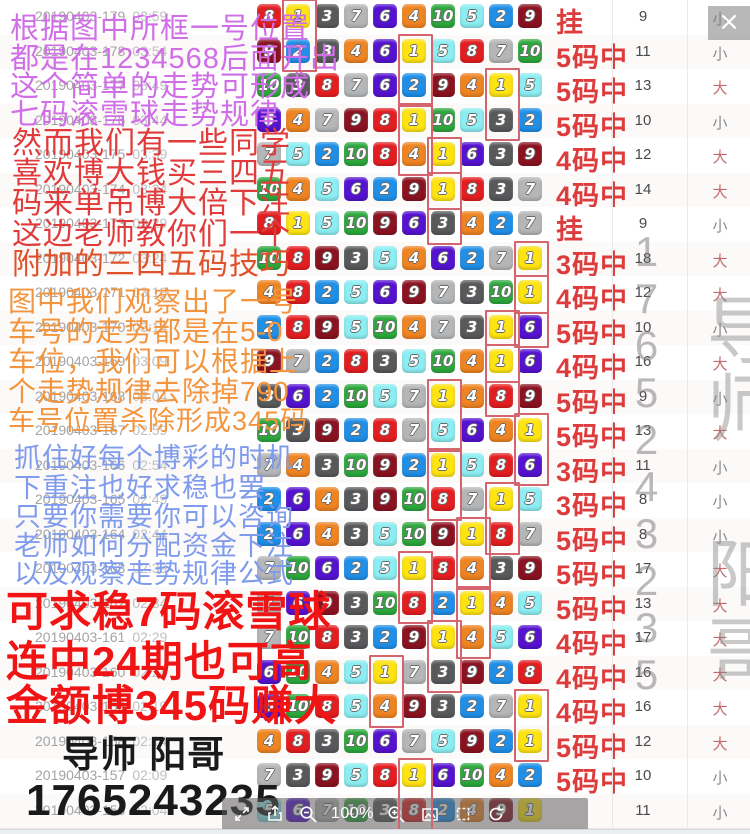  What do you see at coordinates (592, 713) in the screenshot?
I see `hit-result-label: 4码中` at bounding box center [592, 713].